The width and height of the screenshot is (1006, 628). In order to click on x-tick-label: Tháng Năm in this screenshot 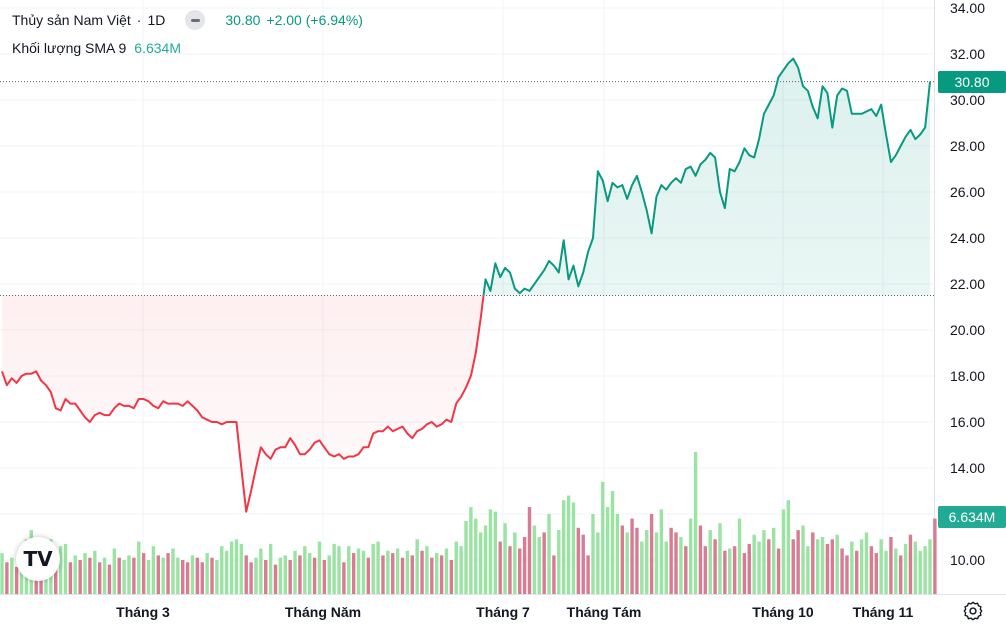, I will do `click(323, 612)`.